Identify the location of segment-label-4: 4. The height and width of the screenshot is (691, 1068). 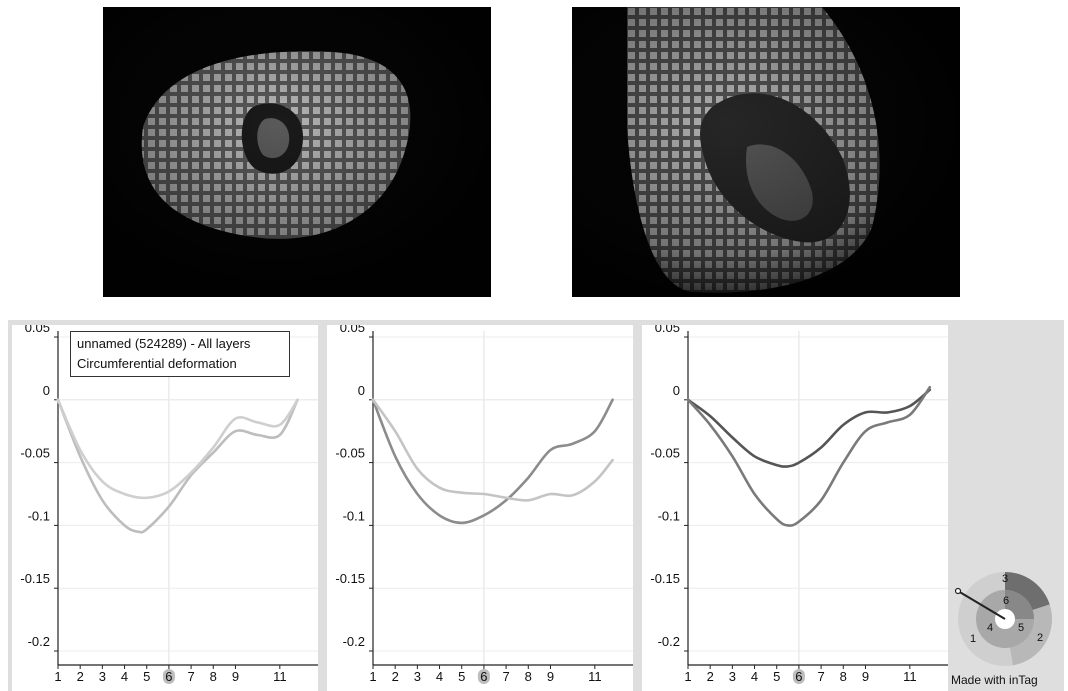
(990, 628).